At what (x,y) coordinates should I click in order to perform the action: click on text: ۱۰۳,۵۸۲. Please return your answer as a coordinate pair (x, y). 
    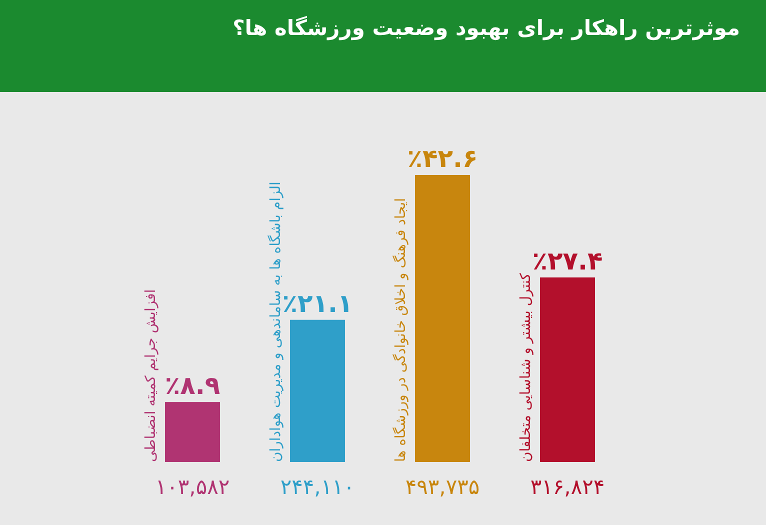
    Looking at the image, I should click on (192, 487).